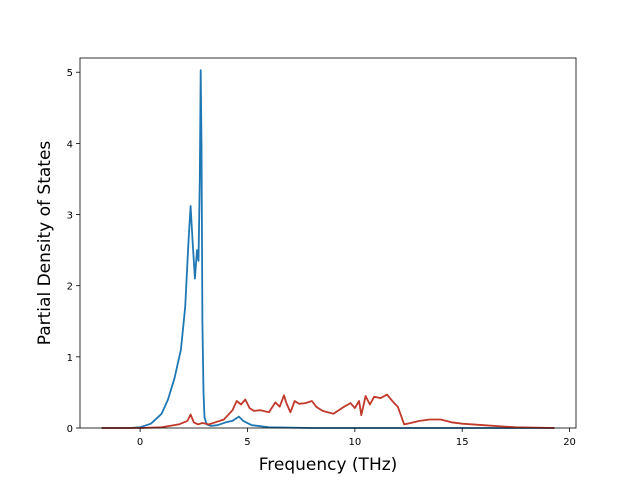  Describe the element at coordinates (140, 442) in the screenshot. I see `x-tick-label: 0` at that location.